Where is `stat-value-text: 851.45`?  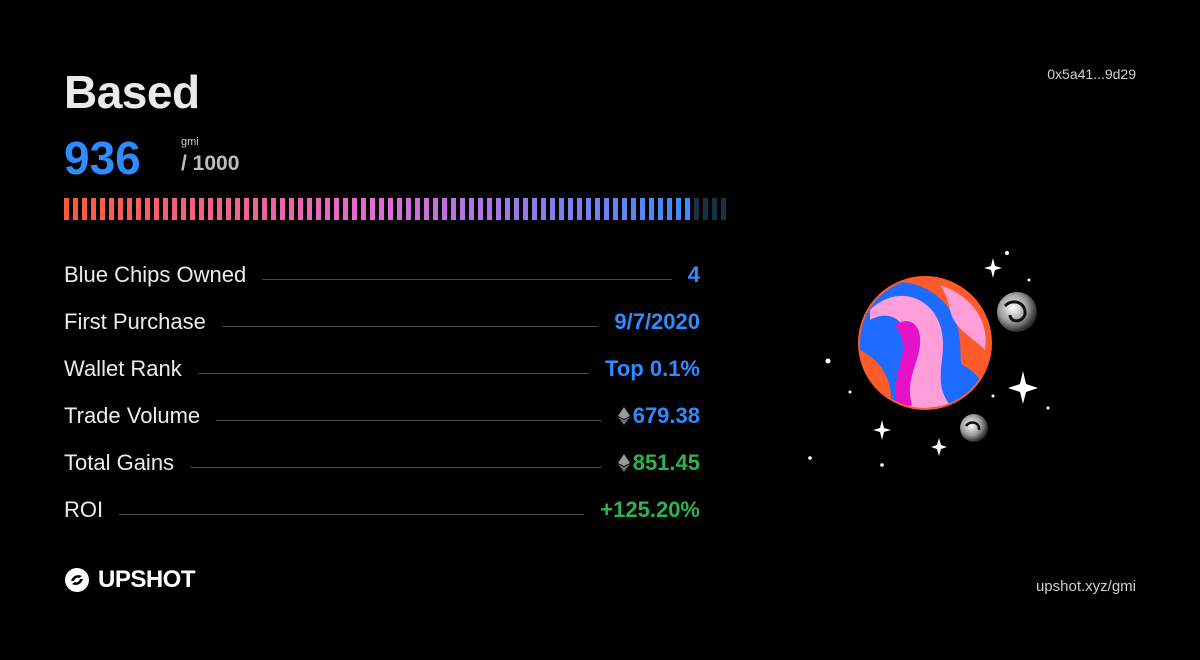 stat-value-text: 851.45 is located at coordinates (666, 462).